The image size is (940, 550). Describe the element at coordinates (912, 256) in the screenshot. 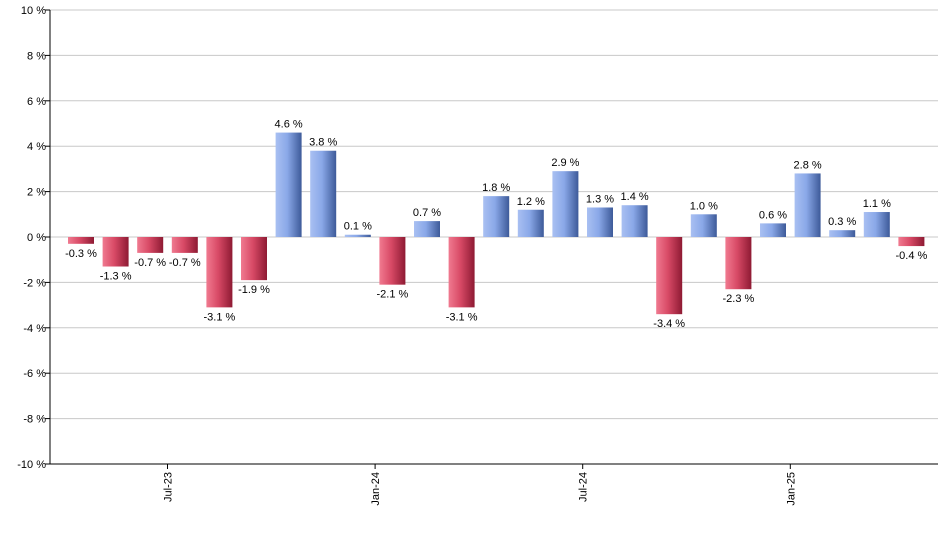

I see `data-label: -0.4 %` at that location.